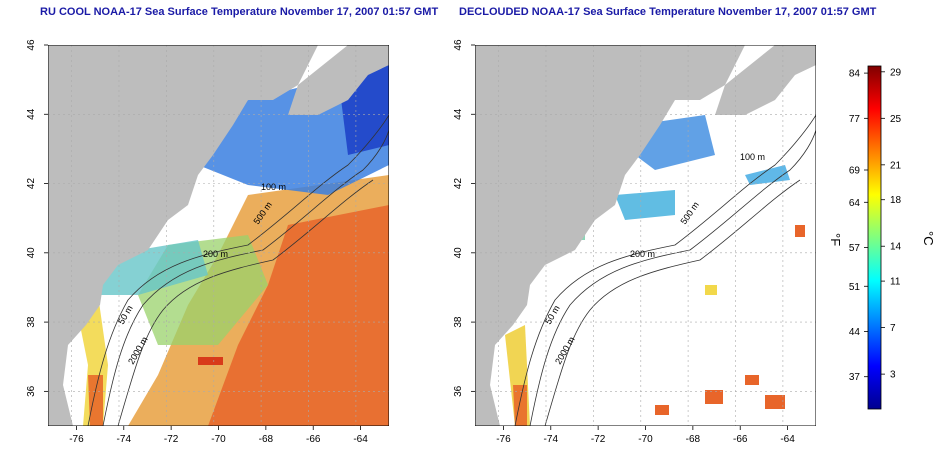 Image resolution: width=950 pixels, height=475 pixels. I want to click on celsius-tick-label: 14, so click(896, 247).